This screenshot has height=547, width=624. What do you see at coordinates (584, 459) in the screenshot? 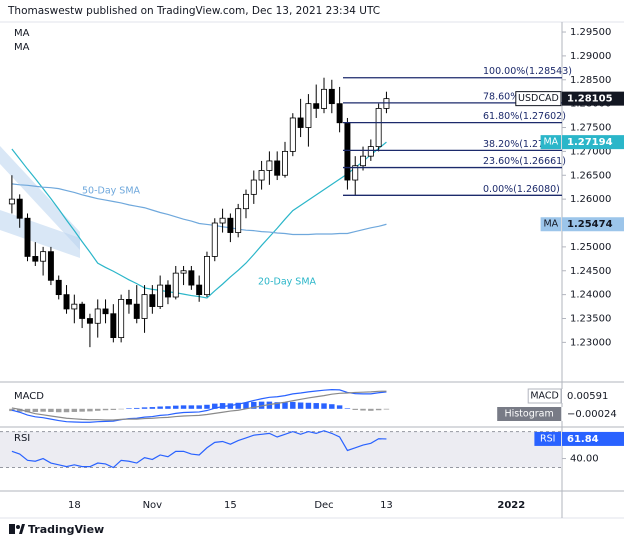
I see `y-tick-label: 40.00` at bounding box center [584, 459].